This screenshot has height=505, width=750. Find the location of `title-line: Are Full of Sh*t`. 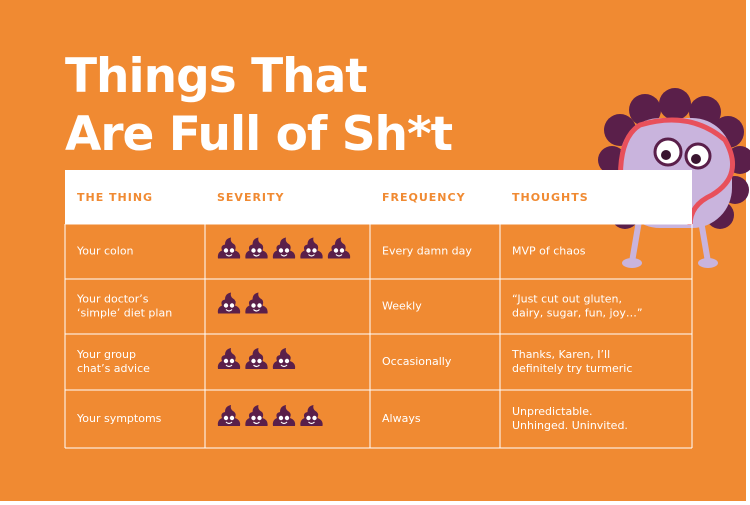

title-line: Are Full of Sh*t is located at coordinates (259, 134).